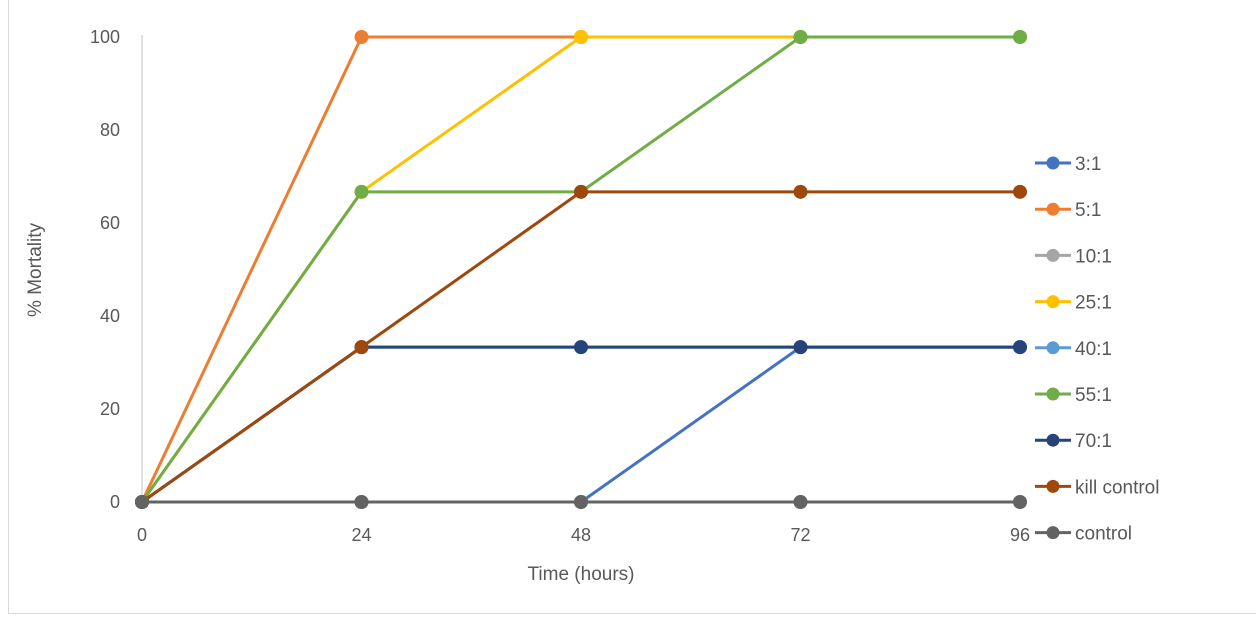  What do you see at coordinates (1093, 256) in the screenshot?
I see `legend-label: 10:1` at bounding box center [1093, 256].